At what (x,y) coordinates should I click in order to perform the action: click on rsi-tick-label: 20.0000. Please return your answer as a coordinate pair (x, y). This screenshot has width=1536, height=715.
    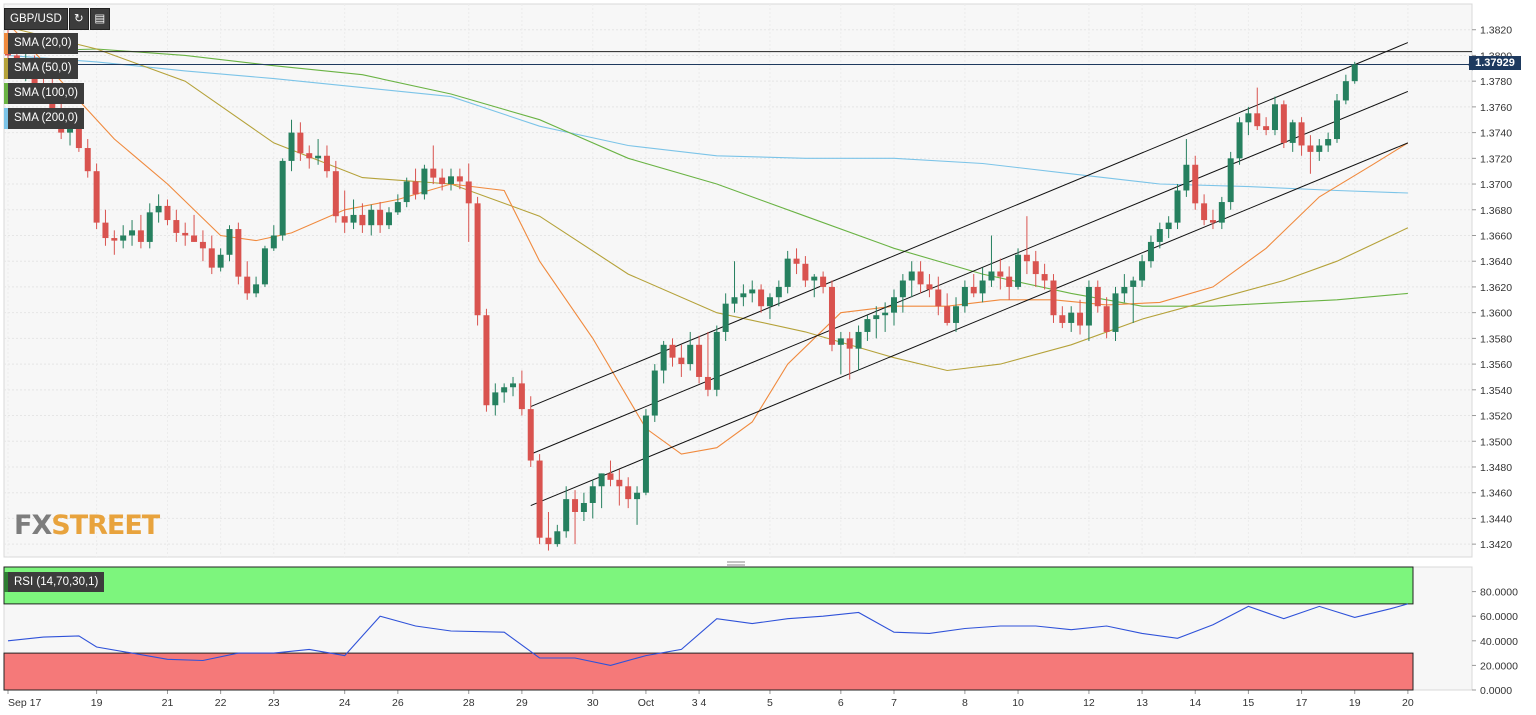
    Looking at the image, I should click on (1499, 666).